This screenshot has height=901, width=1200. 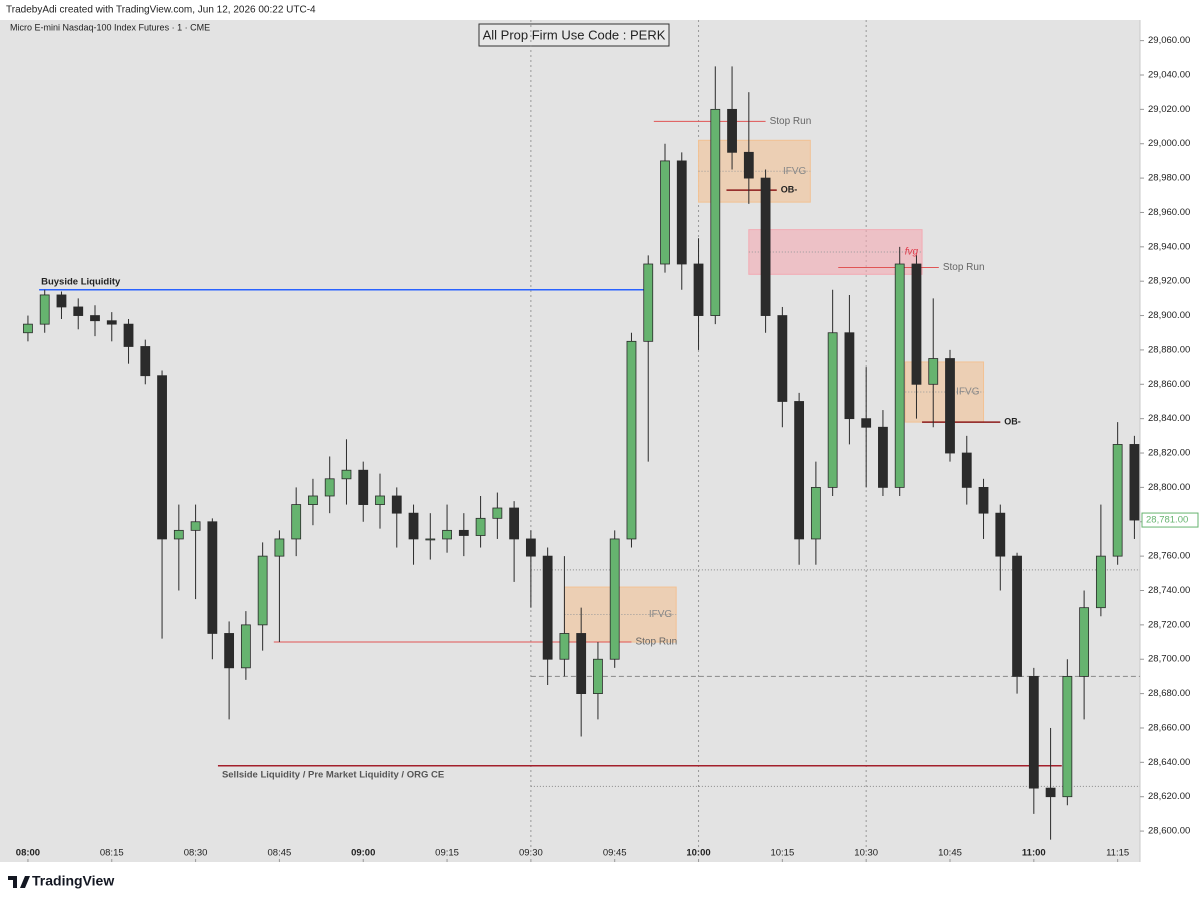 What do you see at coordinates (1169, 281) in the screenshot?
I see `y-tick-label: 28,920.00` at bounding box center [1169, 281].